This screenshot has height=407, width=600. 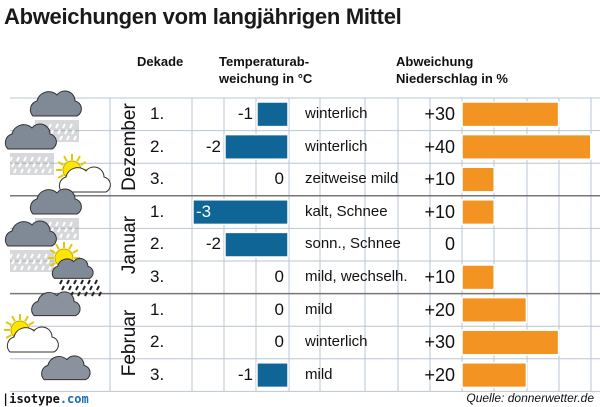 I want to click on precip-label: 0, so click(x=449, y=244).